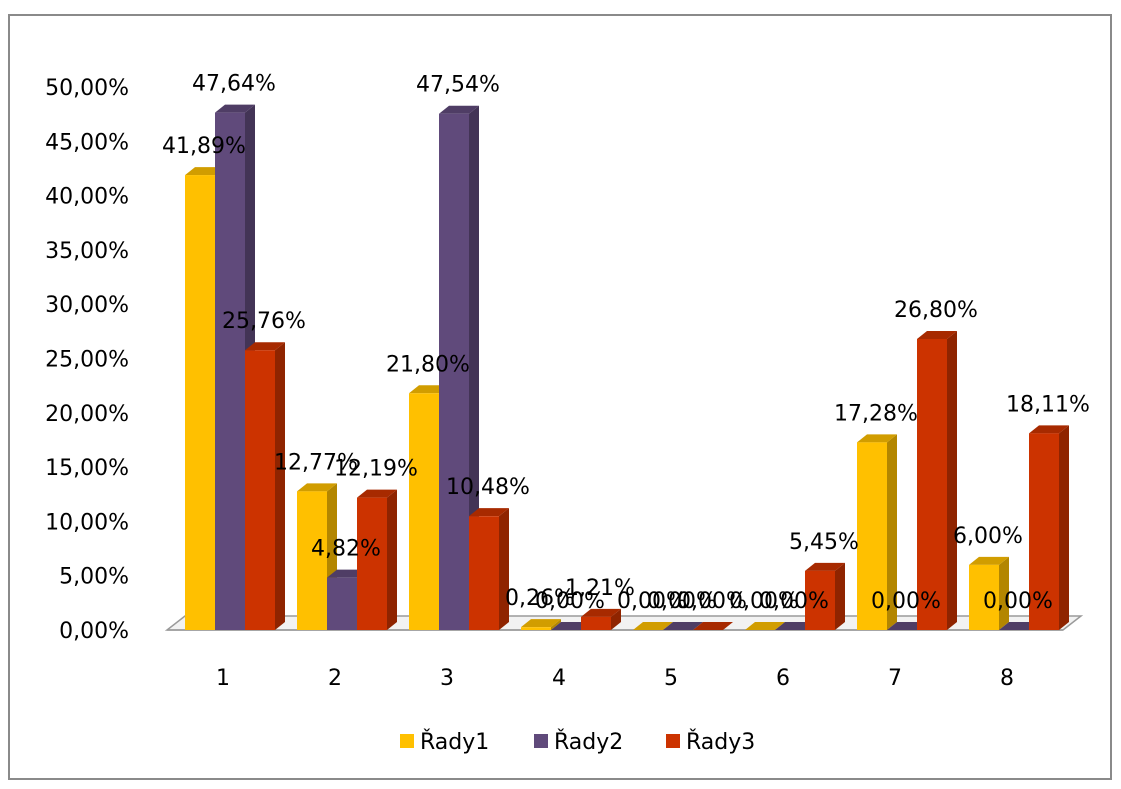  What do you see at coordinates (895, 678) in the screenshot?
I see `x-tick-label: 7` at bounding box center [895, 678].